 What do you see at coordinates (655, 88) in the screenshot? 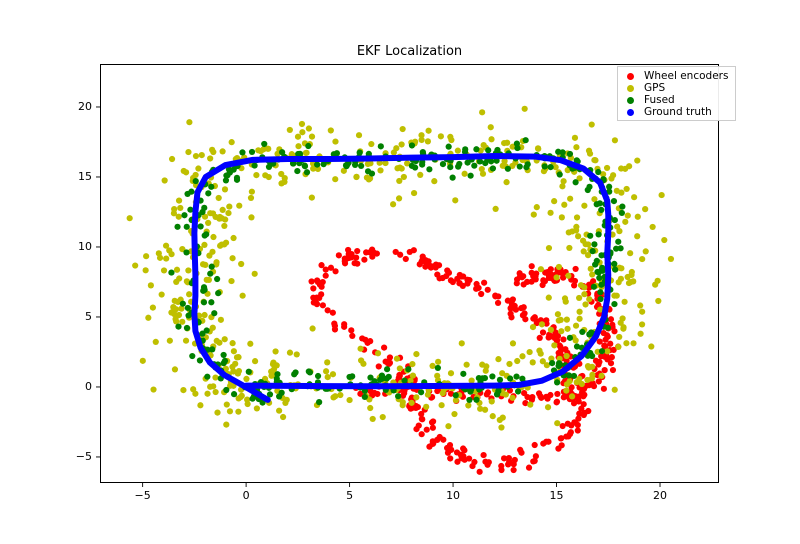
I see `legend-label: GPS` at bounding box center [655, 88].